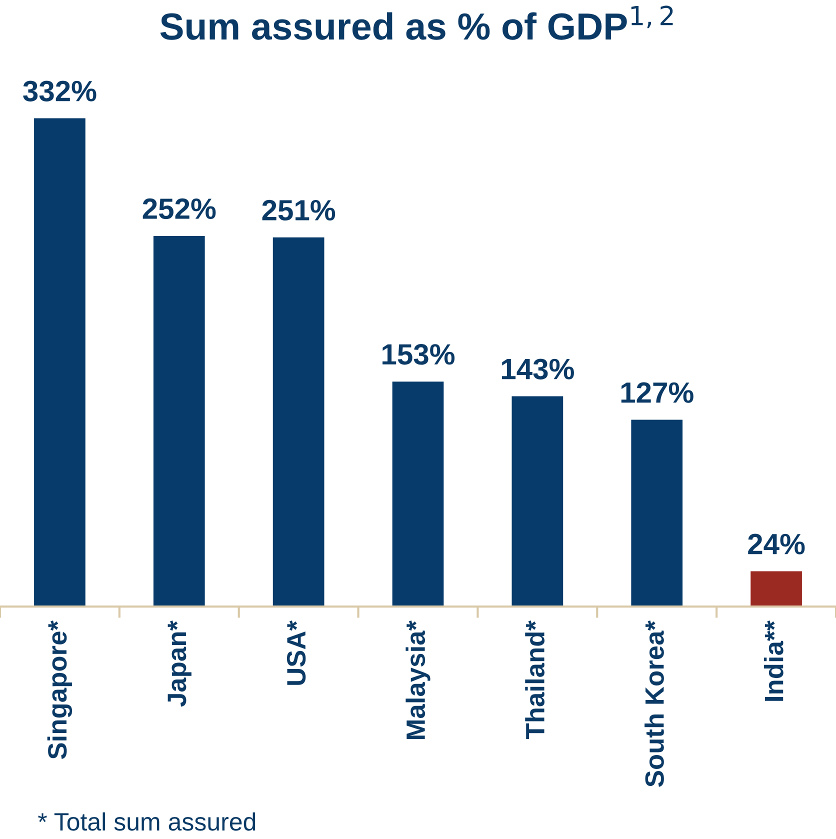 The height and width of the screenshot is (839, 836). I want to click on data-label: 24%, so click(776, 544).